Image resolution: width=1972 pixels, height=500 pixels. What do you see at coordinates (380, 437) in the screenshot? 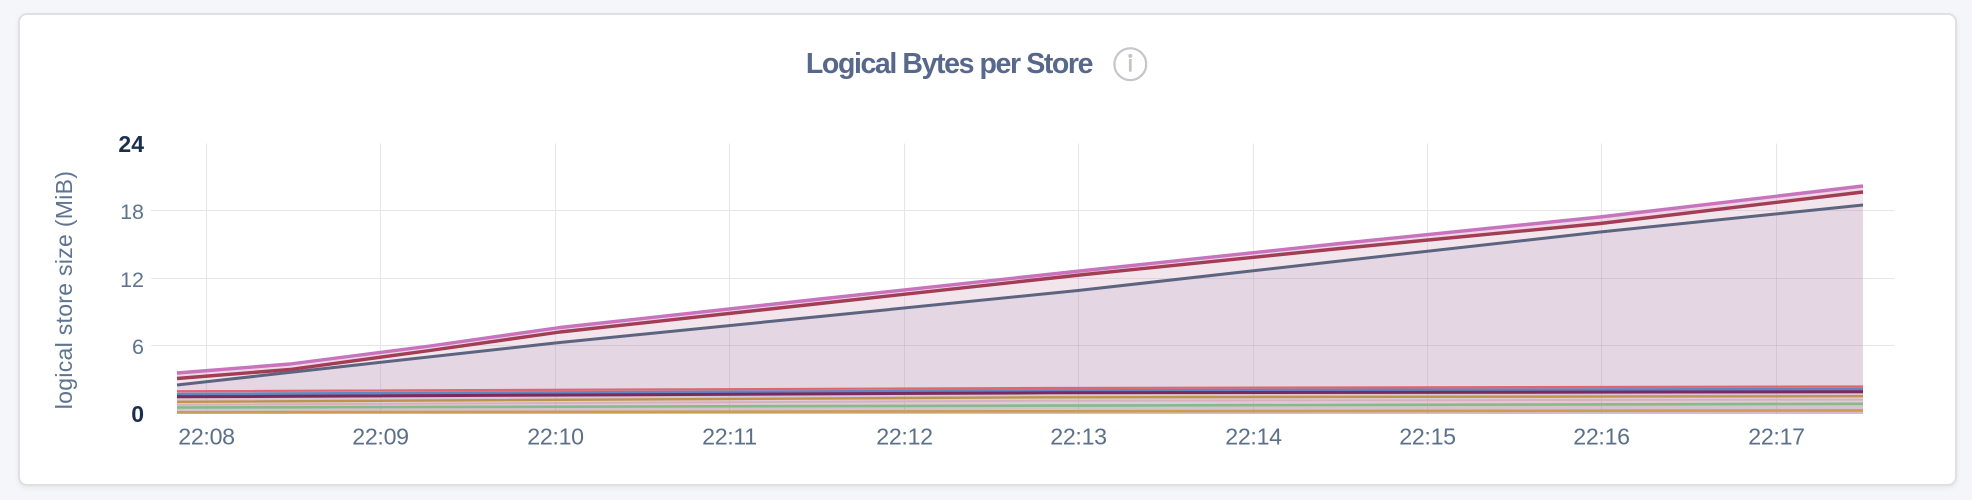
I see `svg-text: 22:09` at bounding box center [380, 437].